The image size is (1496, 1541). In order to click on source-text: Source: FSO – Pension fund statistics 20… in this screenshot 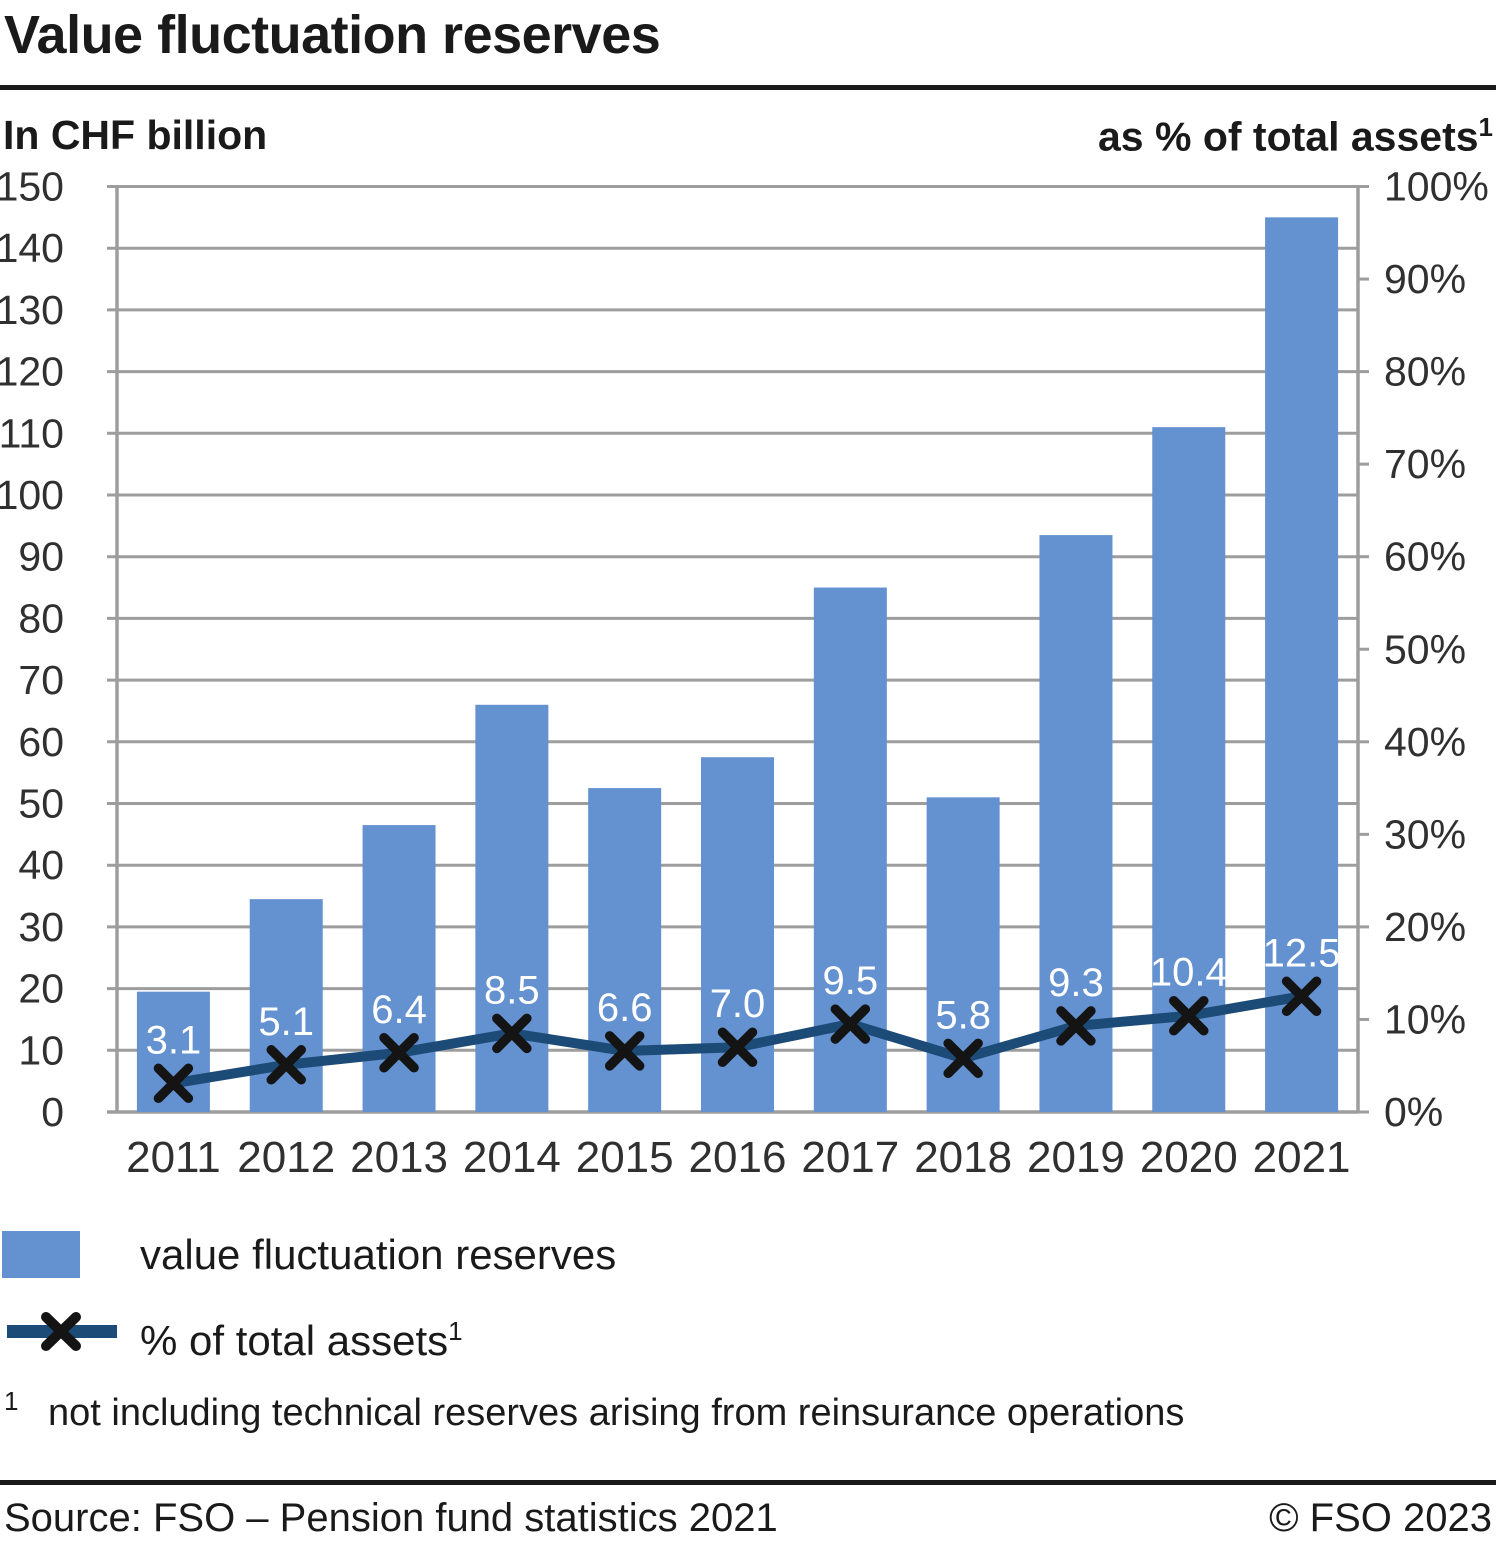, I will do `click(391, 1518)`.